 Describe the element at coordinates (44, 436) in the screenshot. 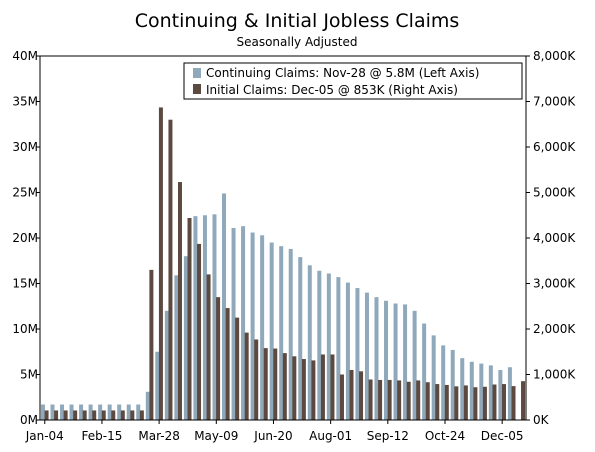

I see `x-tick-label: Jan-04` at that location.